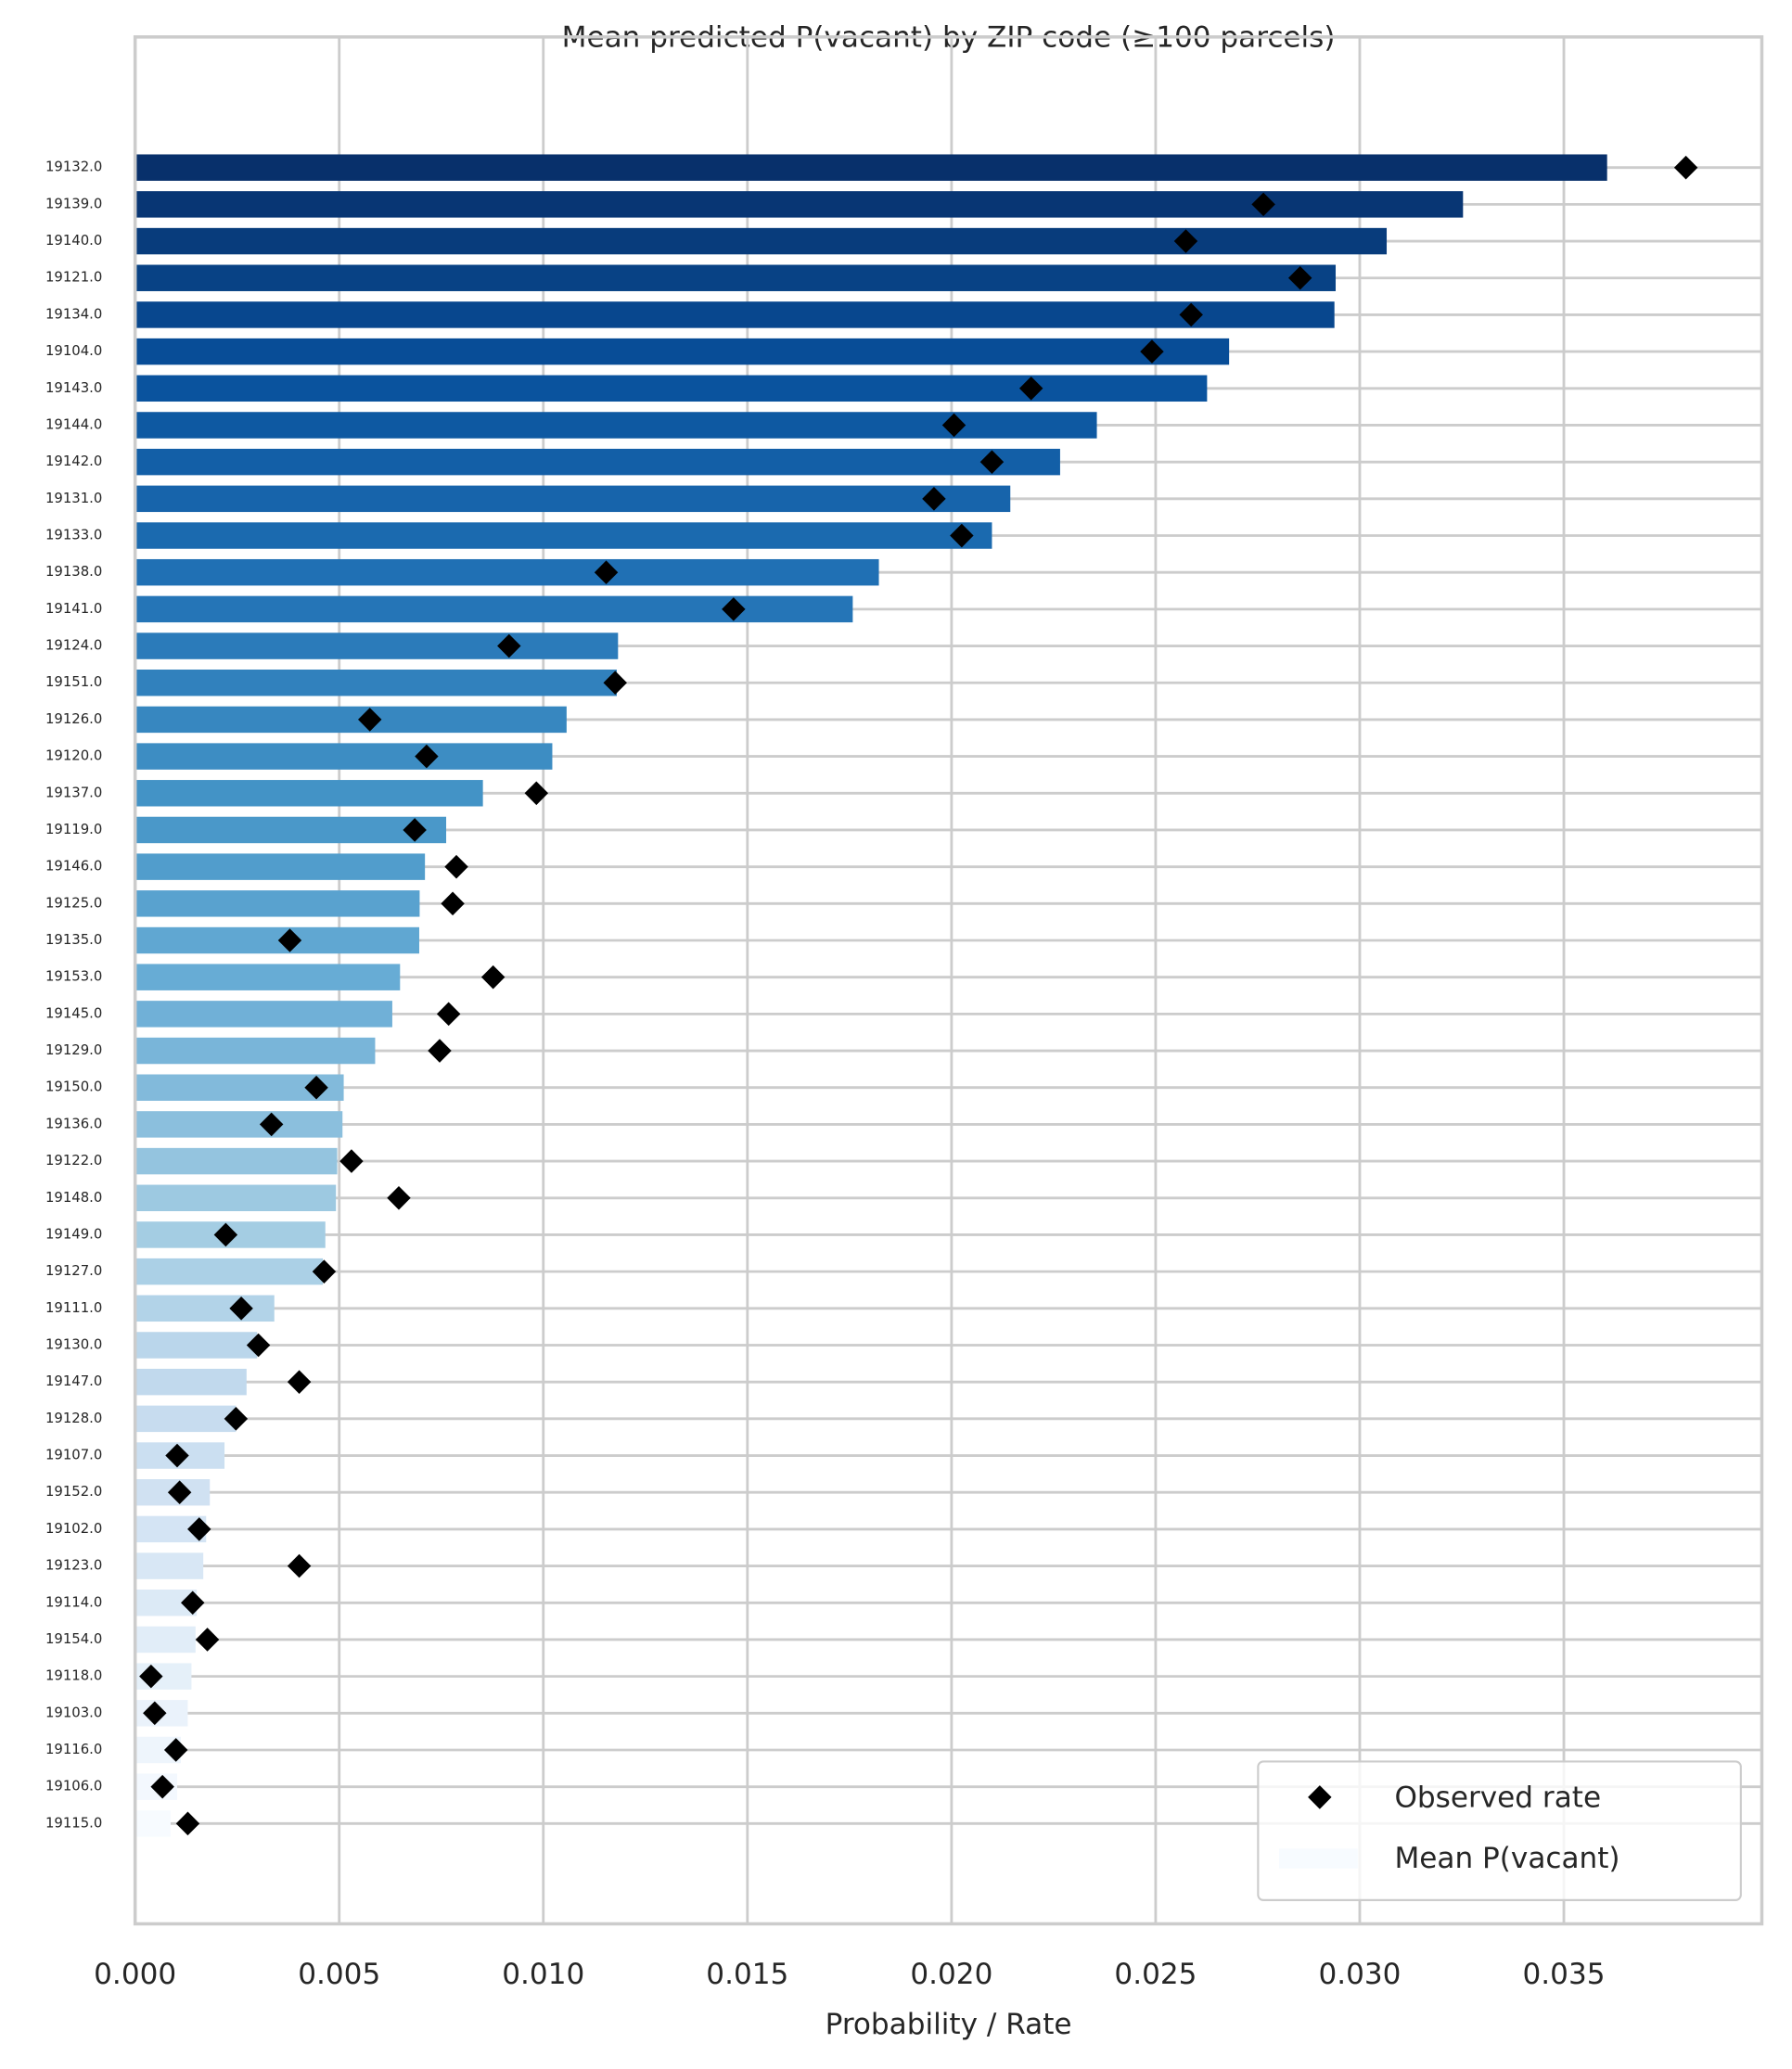  What do you see at coordinates (73, 534) in the screenshot?
I see `y-tick-label: 19133.0` at bounding box center [73, 534].